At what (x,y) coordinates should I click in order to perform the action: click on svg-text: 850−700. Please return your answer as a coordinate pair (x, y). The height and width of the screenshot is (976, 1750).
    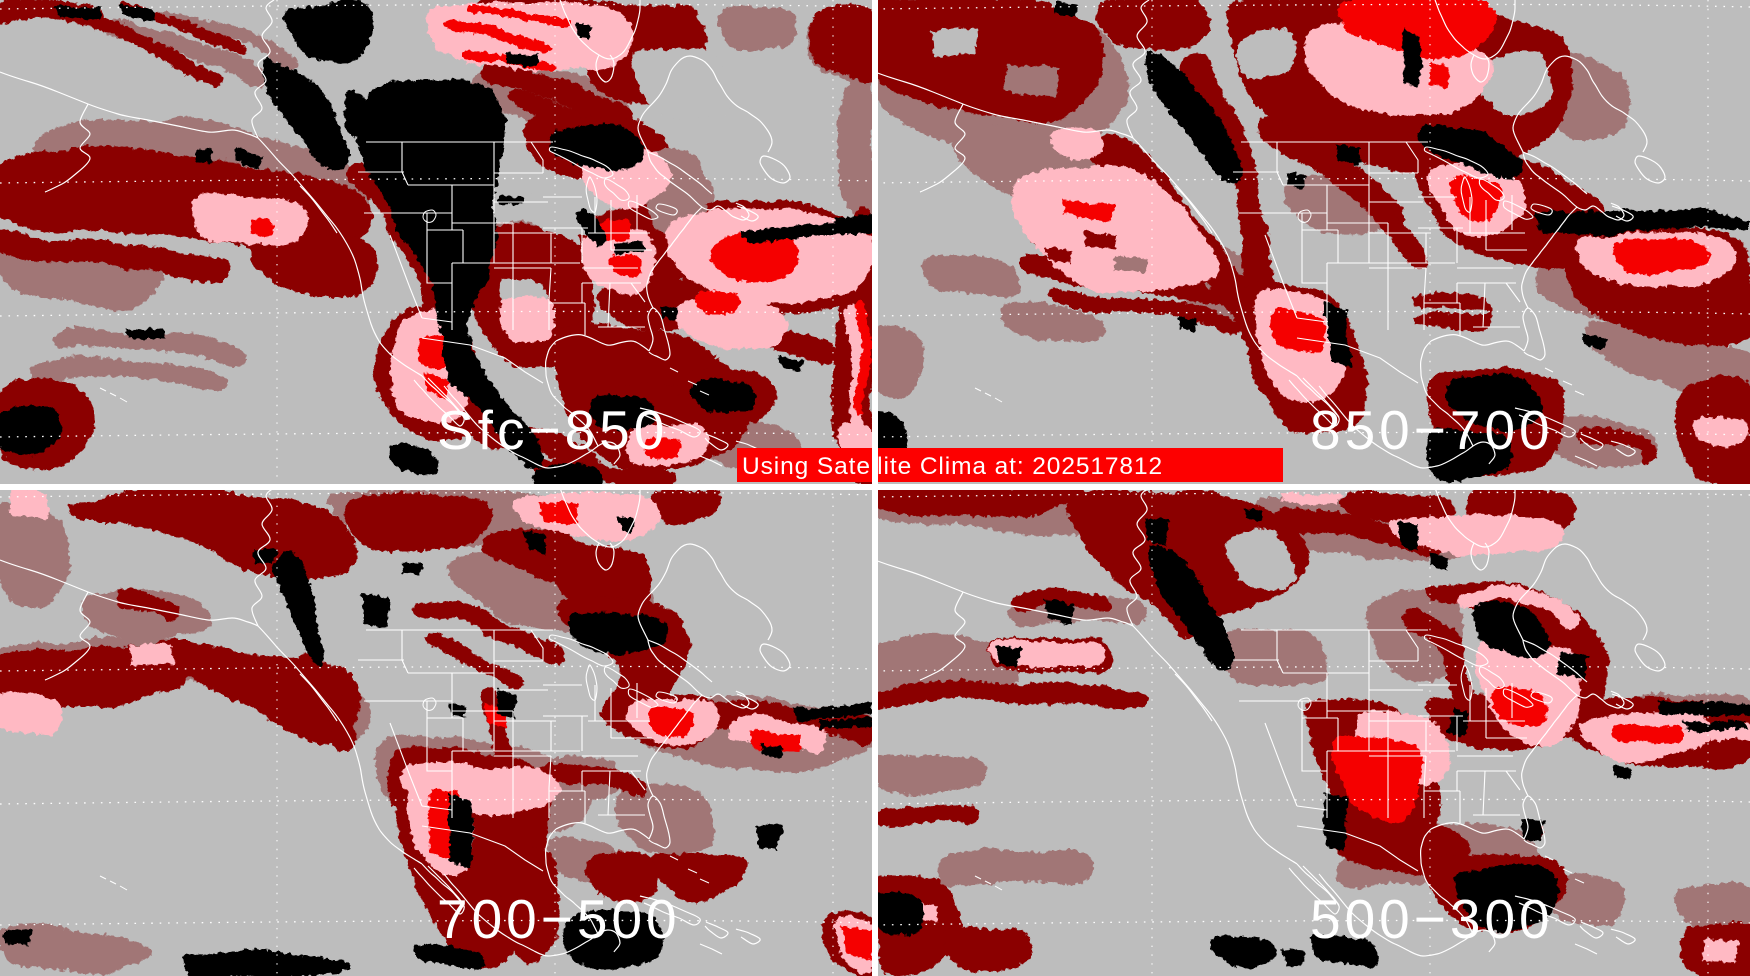
    Looking at the image, I should click on (1432, 430).